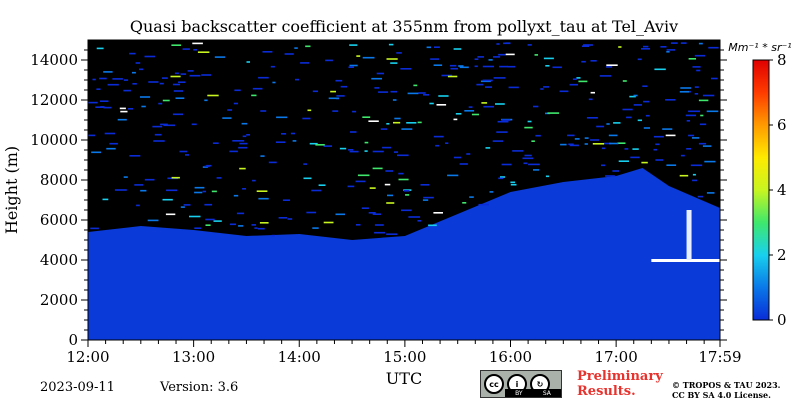 This screenshot has height=400, width=800. Describe the element at coordinates (782, 255) in the screenshot. I see `colorbar-tick-label: 2` at that location.